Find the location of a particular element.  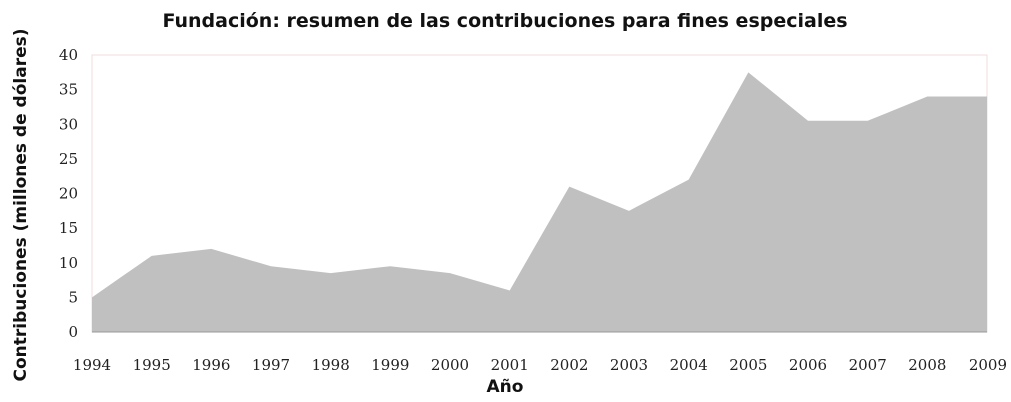

x-tick-label: 1998 is located at coordinates (331, 365).